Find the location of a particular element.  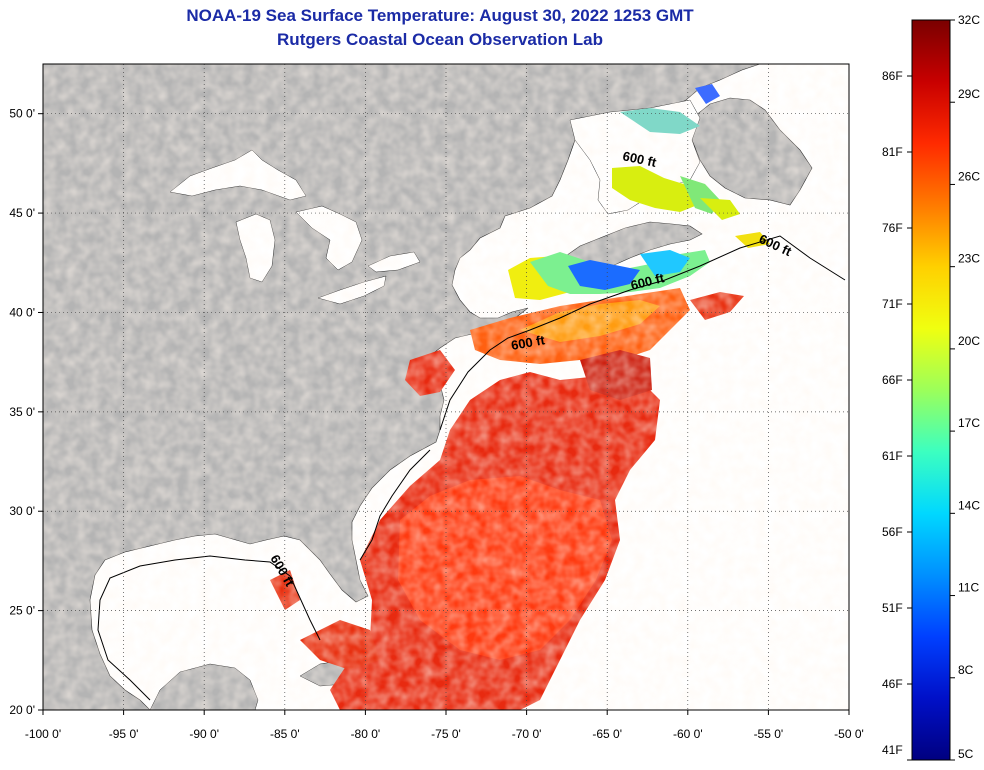

colorbar-label-c: 32C is located at coordinates (969, 20).